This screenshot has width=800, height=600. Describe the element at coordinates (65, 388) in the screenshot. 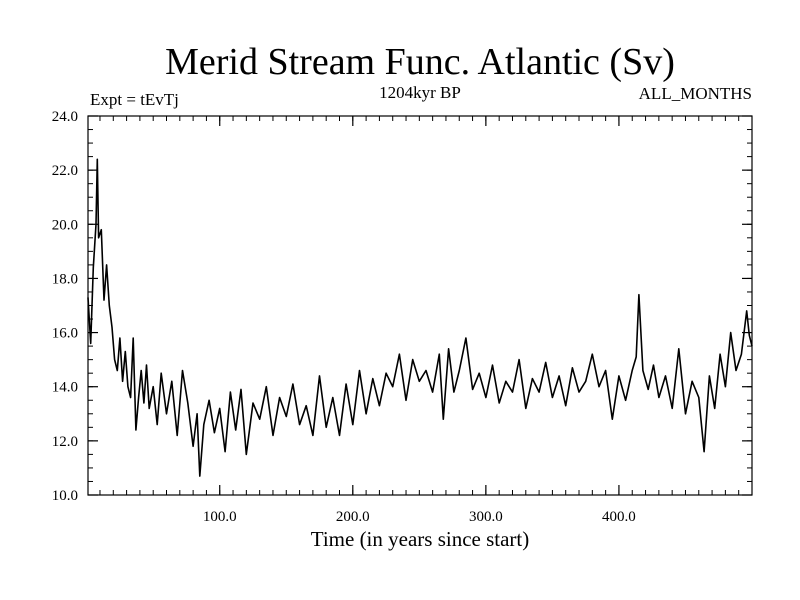

I see `y-tick-label: 14.0` at that location.